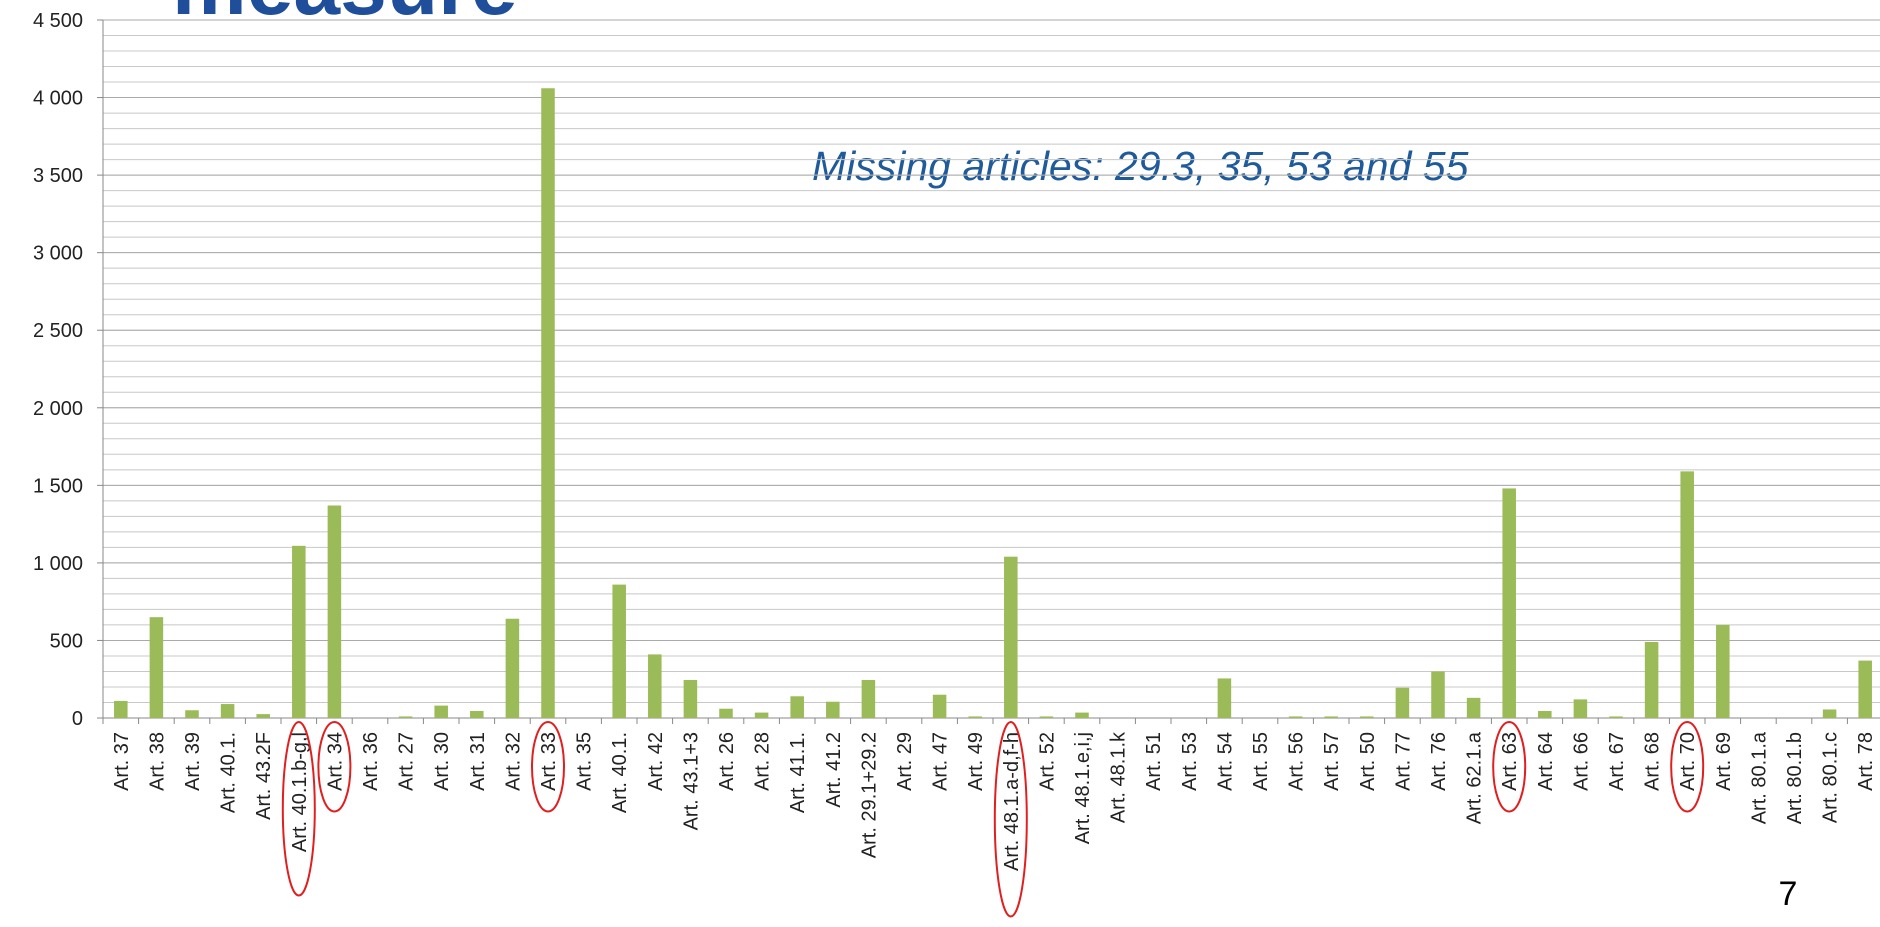 The width and height of the screenshot is (1880, 927). I want to click on x-tick-label: Art. 56, so click(1297, 761).